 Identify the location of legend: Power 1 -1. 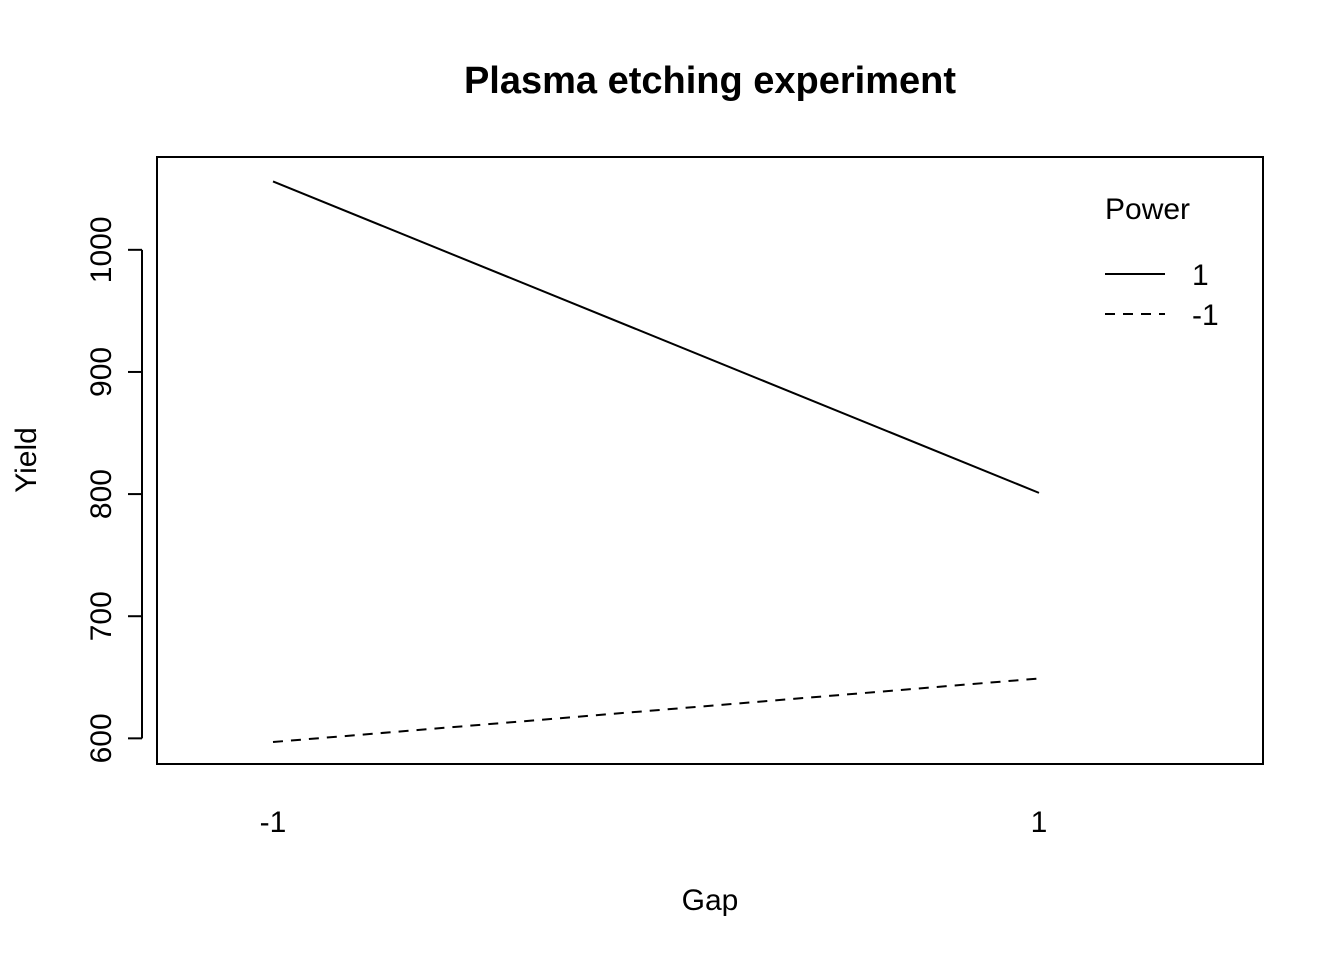
(1162, 262).